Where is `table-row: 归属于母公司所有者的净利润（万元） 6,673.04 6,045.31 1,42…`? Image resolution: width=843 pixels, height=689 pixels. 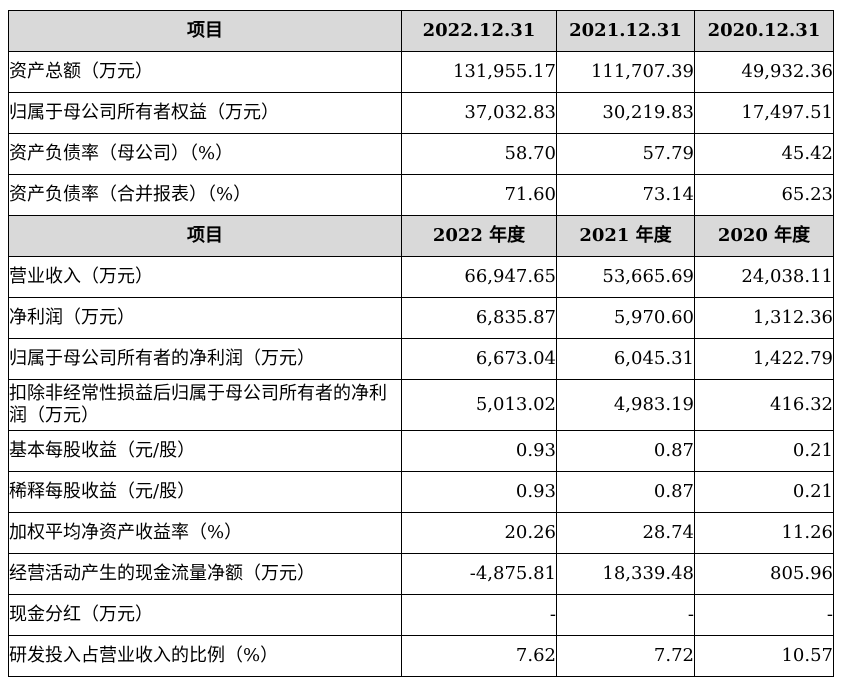
table-row: 归属于母公司所有者的净利润（万元） 6,673.04 6,045.31 1,42… is located at coordinates (421, 359).